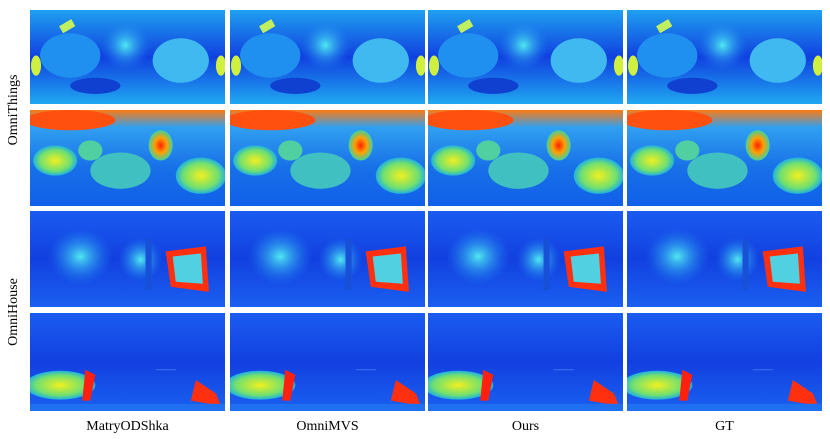 The width and height of the screenshot is (830, 439). I want to click on column-label: Ours, so click(525, 426).